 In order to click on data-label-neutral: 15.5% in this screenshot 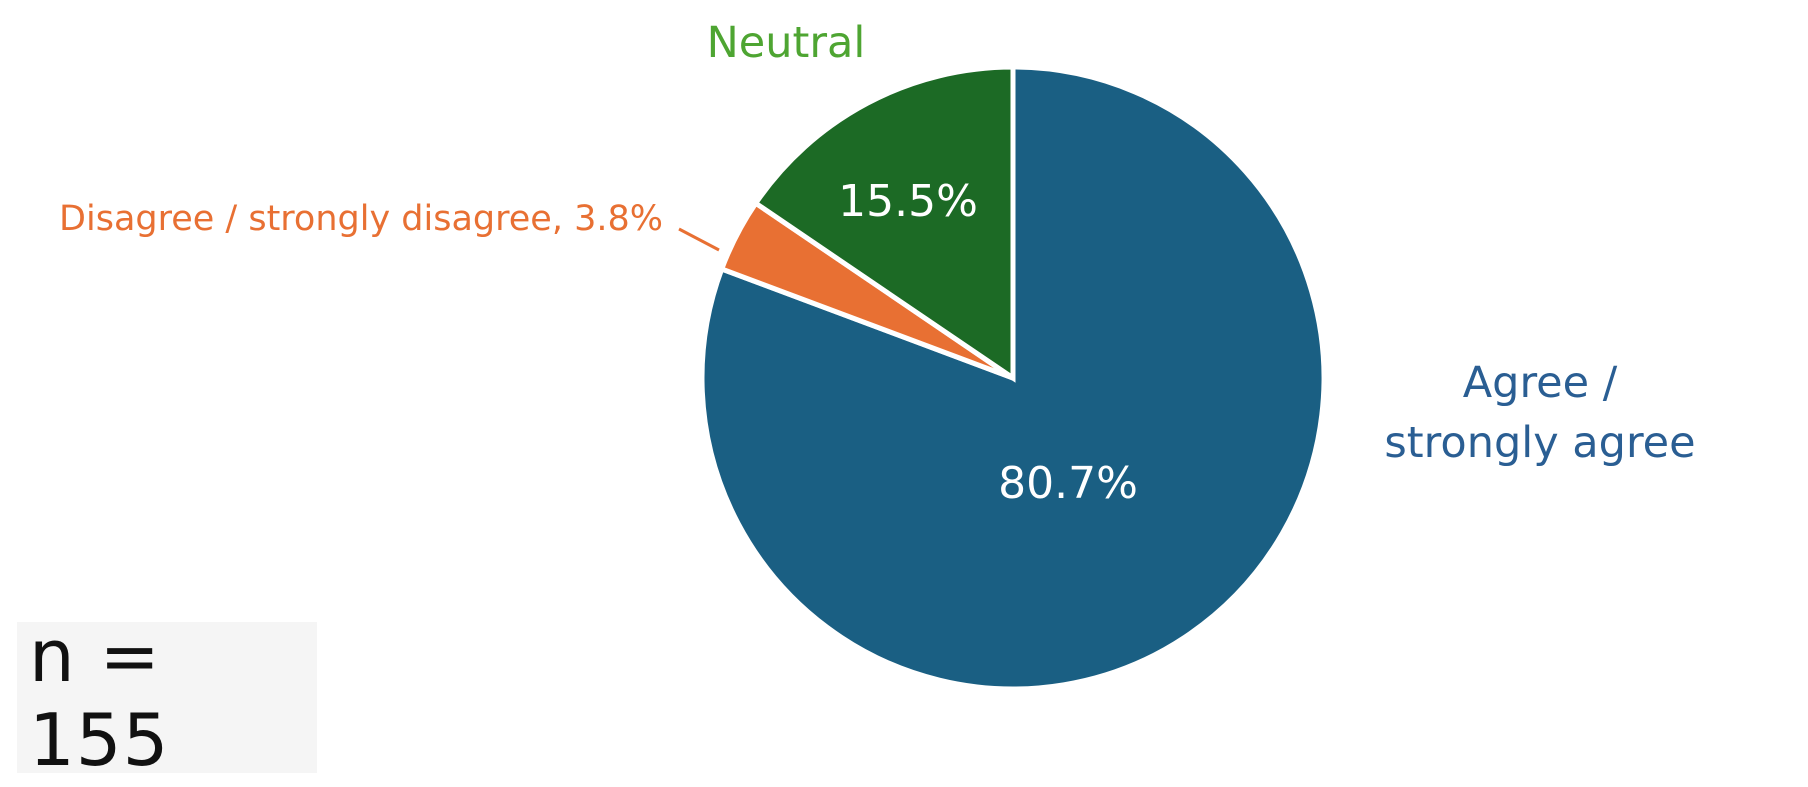, I will do `click(908, 201)`.